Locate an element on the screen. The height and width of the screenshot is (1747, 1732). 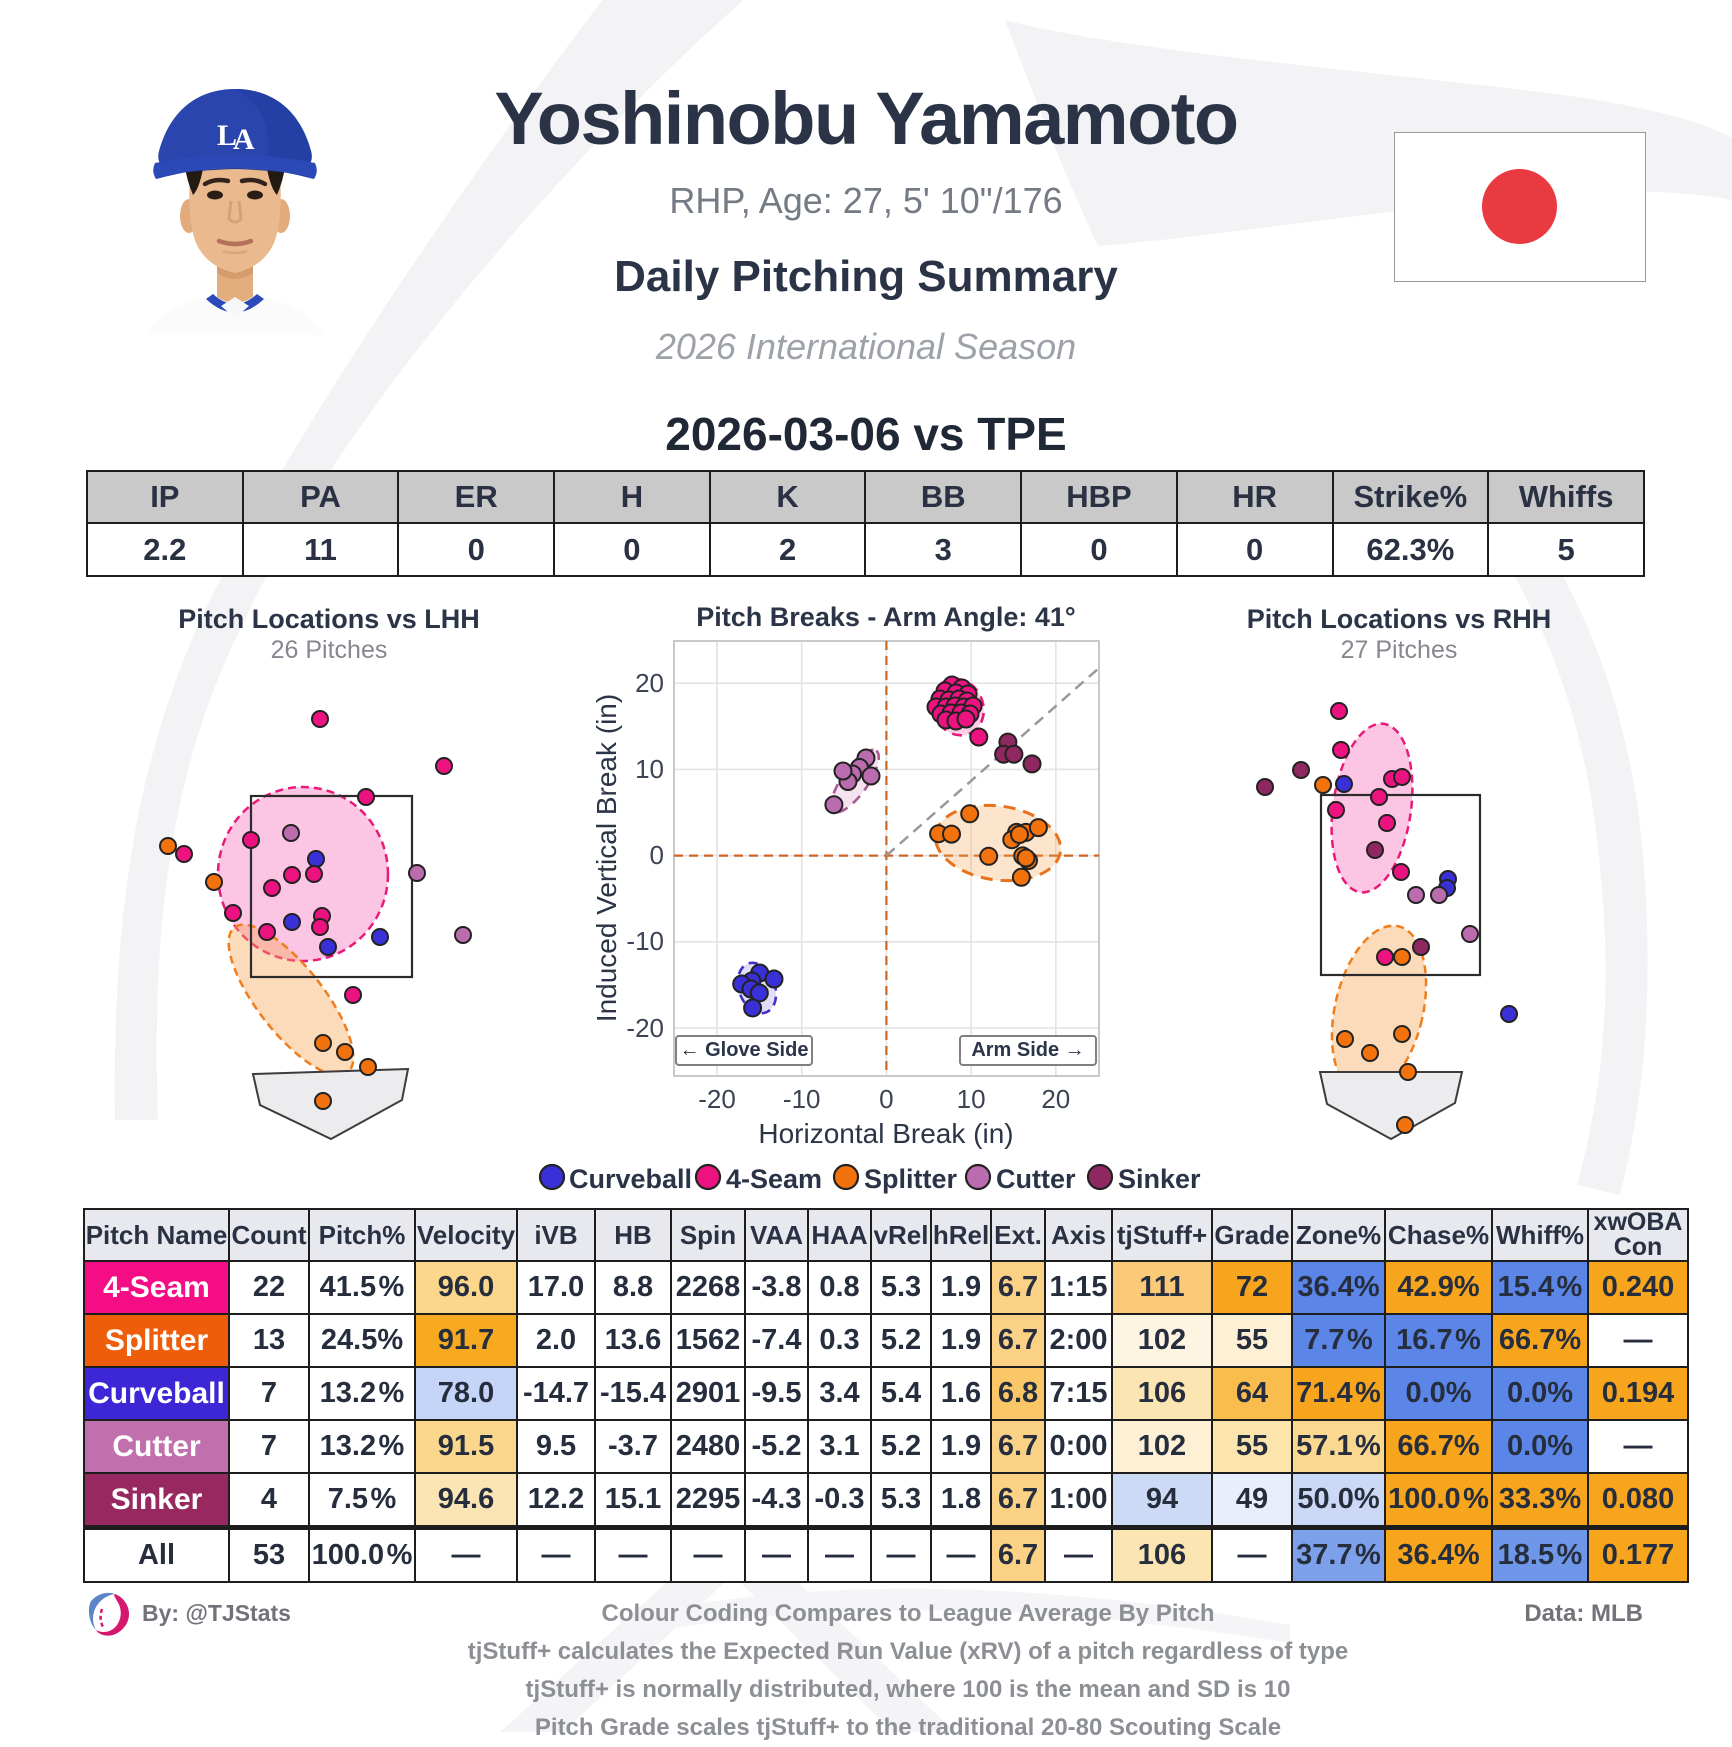
svg-text: 27 Pitches is located at coordinates (1399, 650).